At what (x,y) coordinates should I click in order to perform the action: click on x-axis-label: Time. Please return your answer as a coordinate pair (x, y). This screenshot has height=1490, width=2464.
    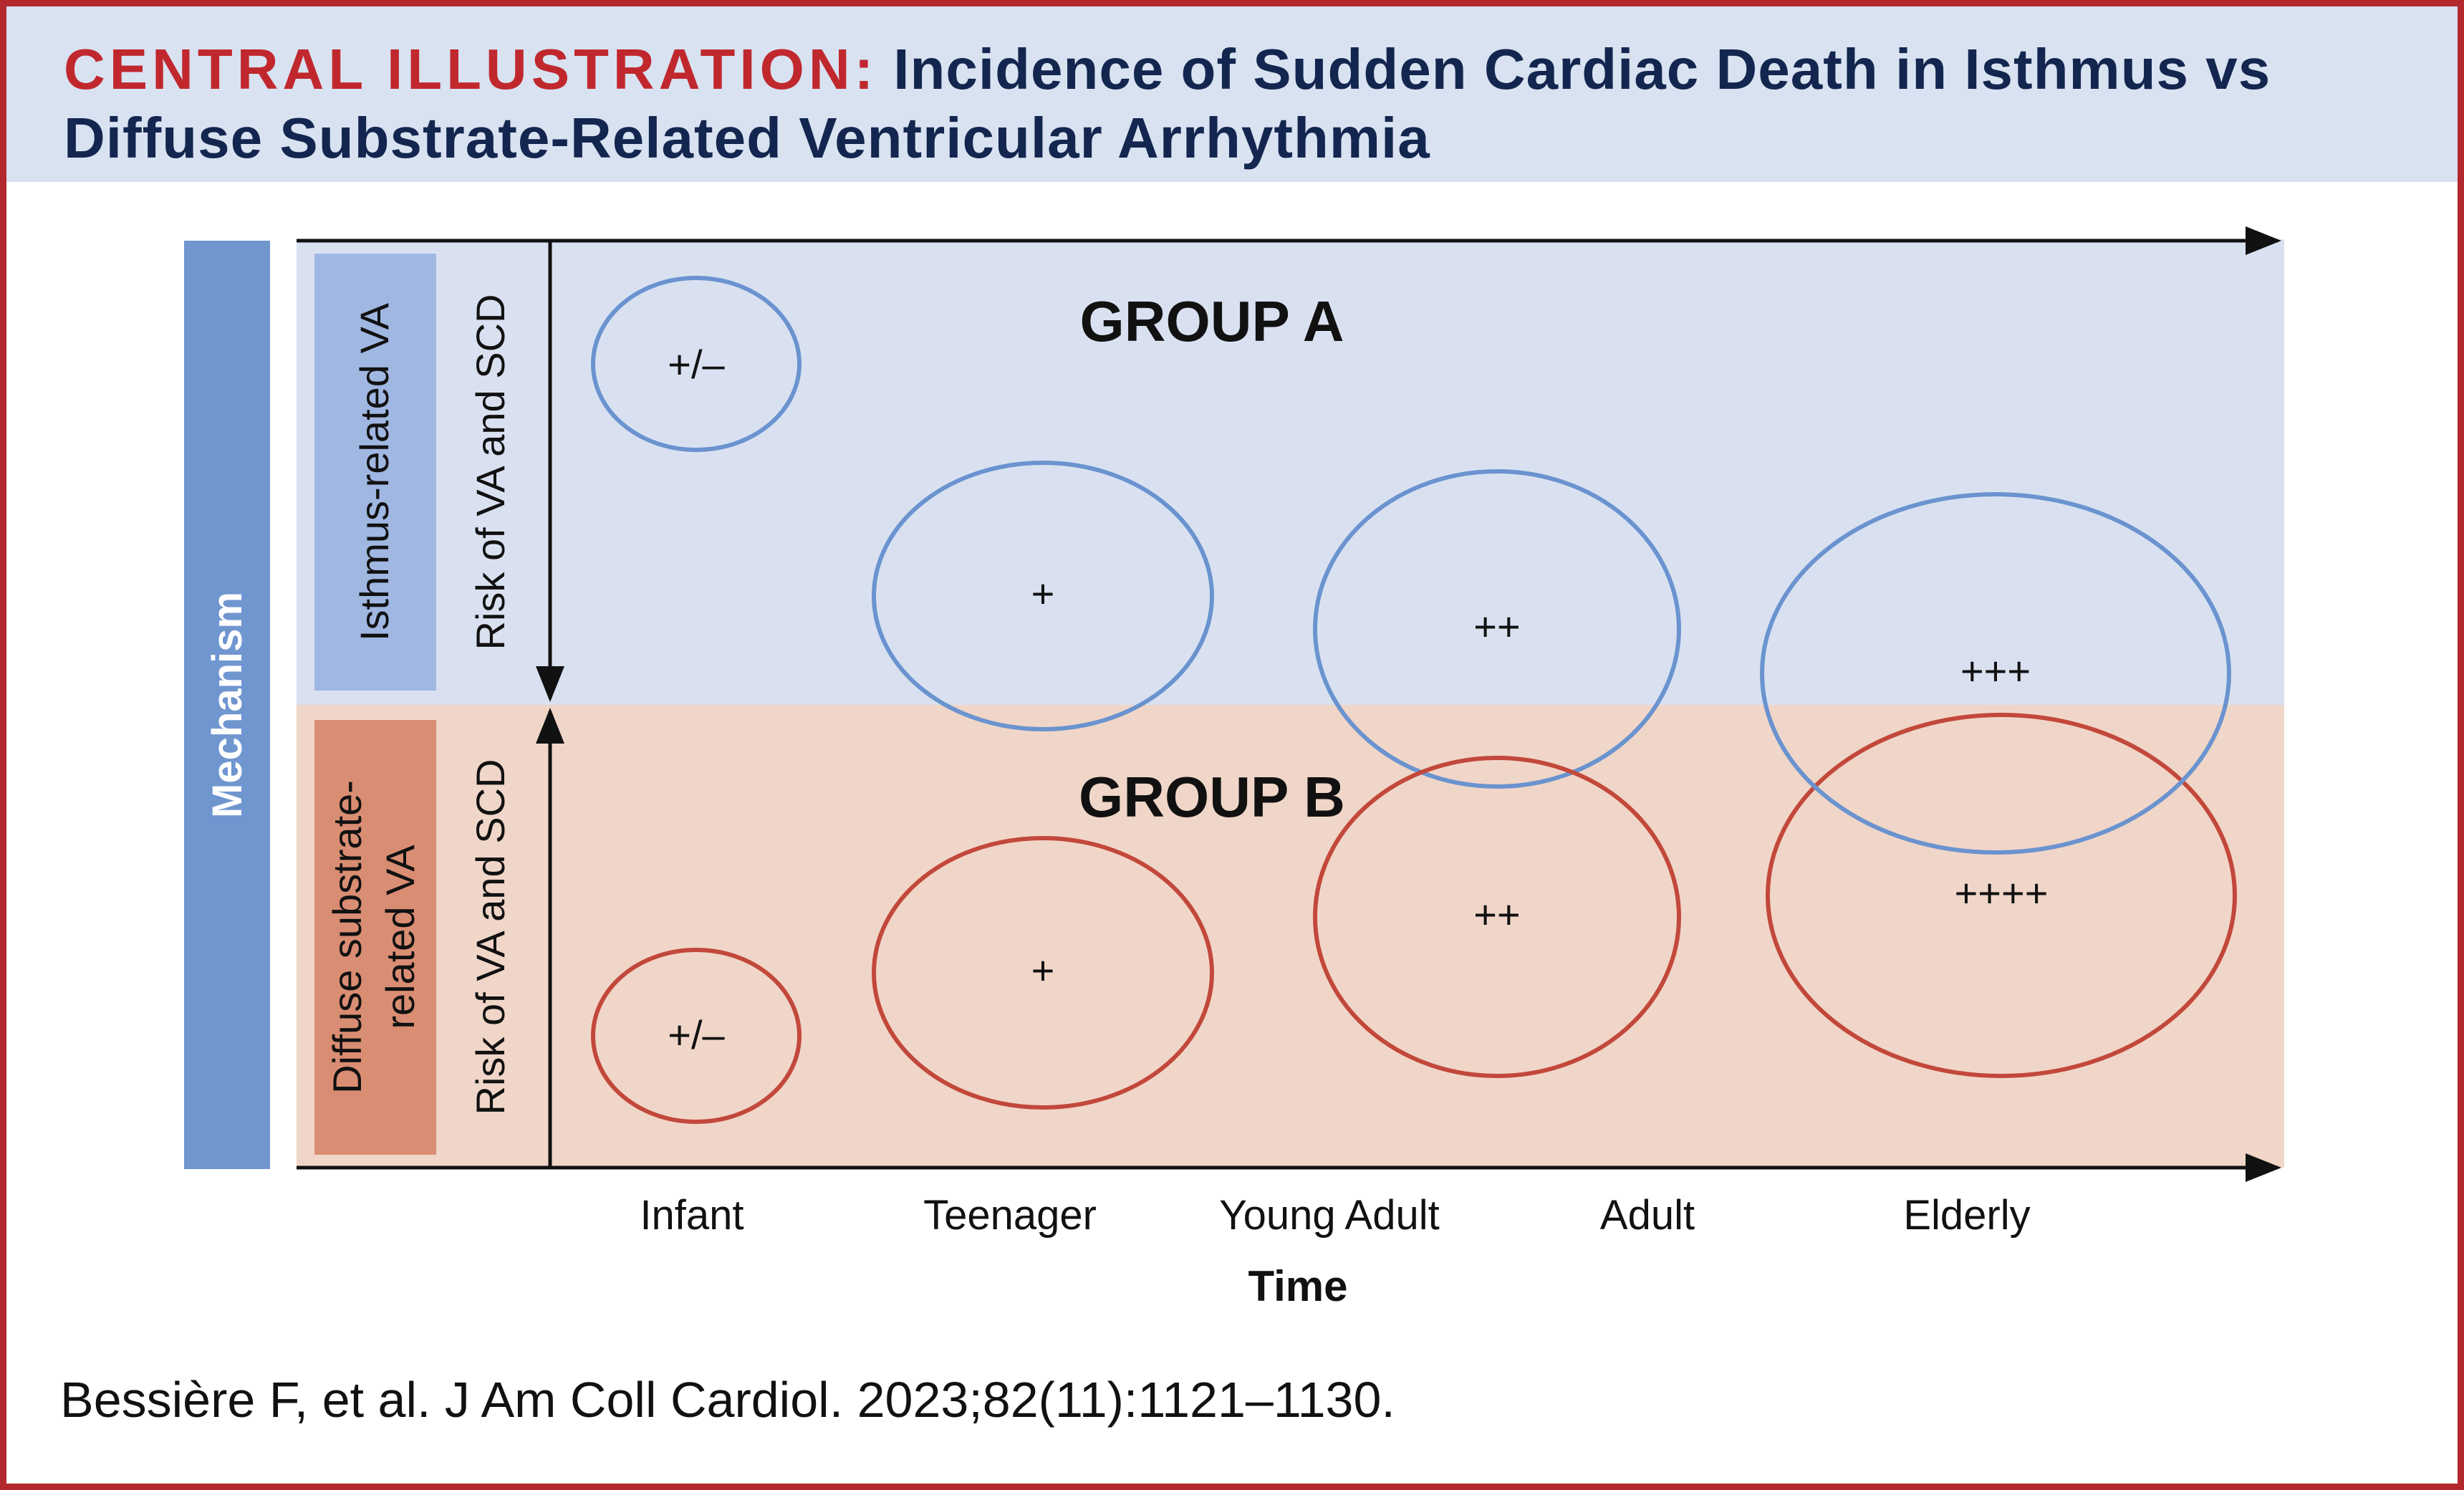
    Looking at the image, I should click on (1298, 1286).